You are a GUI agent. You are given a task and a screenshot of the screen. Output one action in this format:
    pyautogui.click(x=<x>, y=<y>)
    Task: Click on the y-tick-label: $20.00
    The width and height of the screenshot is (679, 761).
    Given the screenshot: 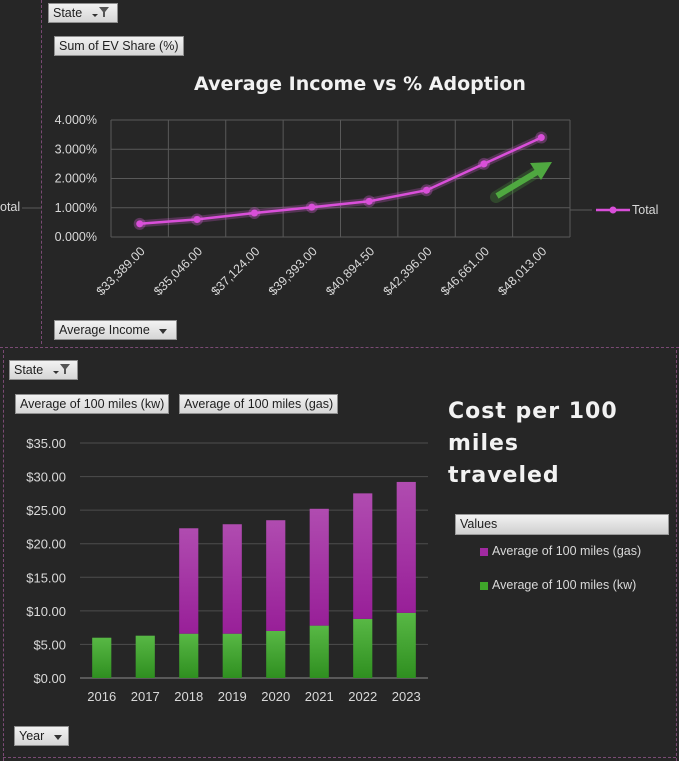 What is the action you would take?
    pyautogui.click(x=46, y=544)
    